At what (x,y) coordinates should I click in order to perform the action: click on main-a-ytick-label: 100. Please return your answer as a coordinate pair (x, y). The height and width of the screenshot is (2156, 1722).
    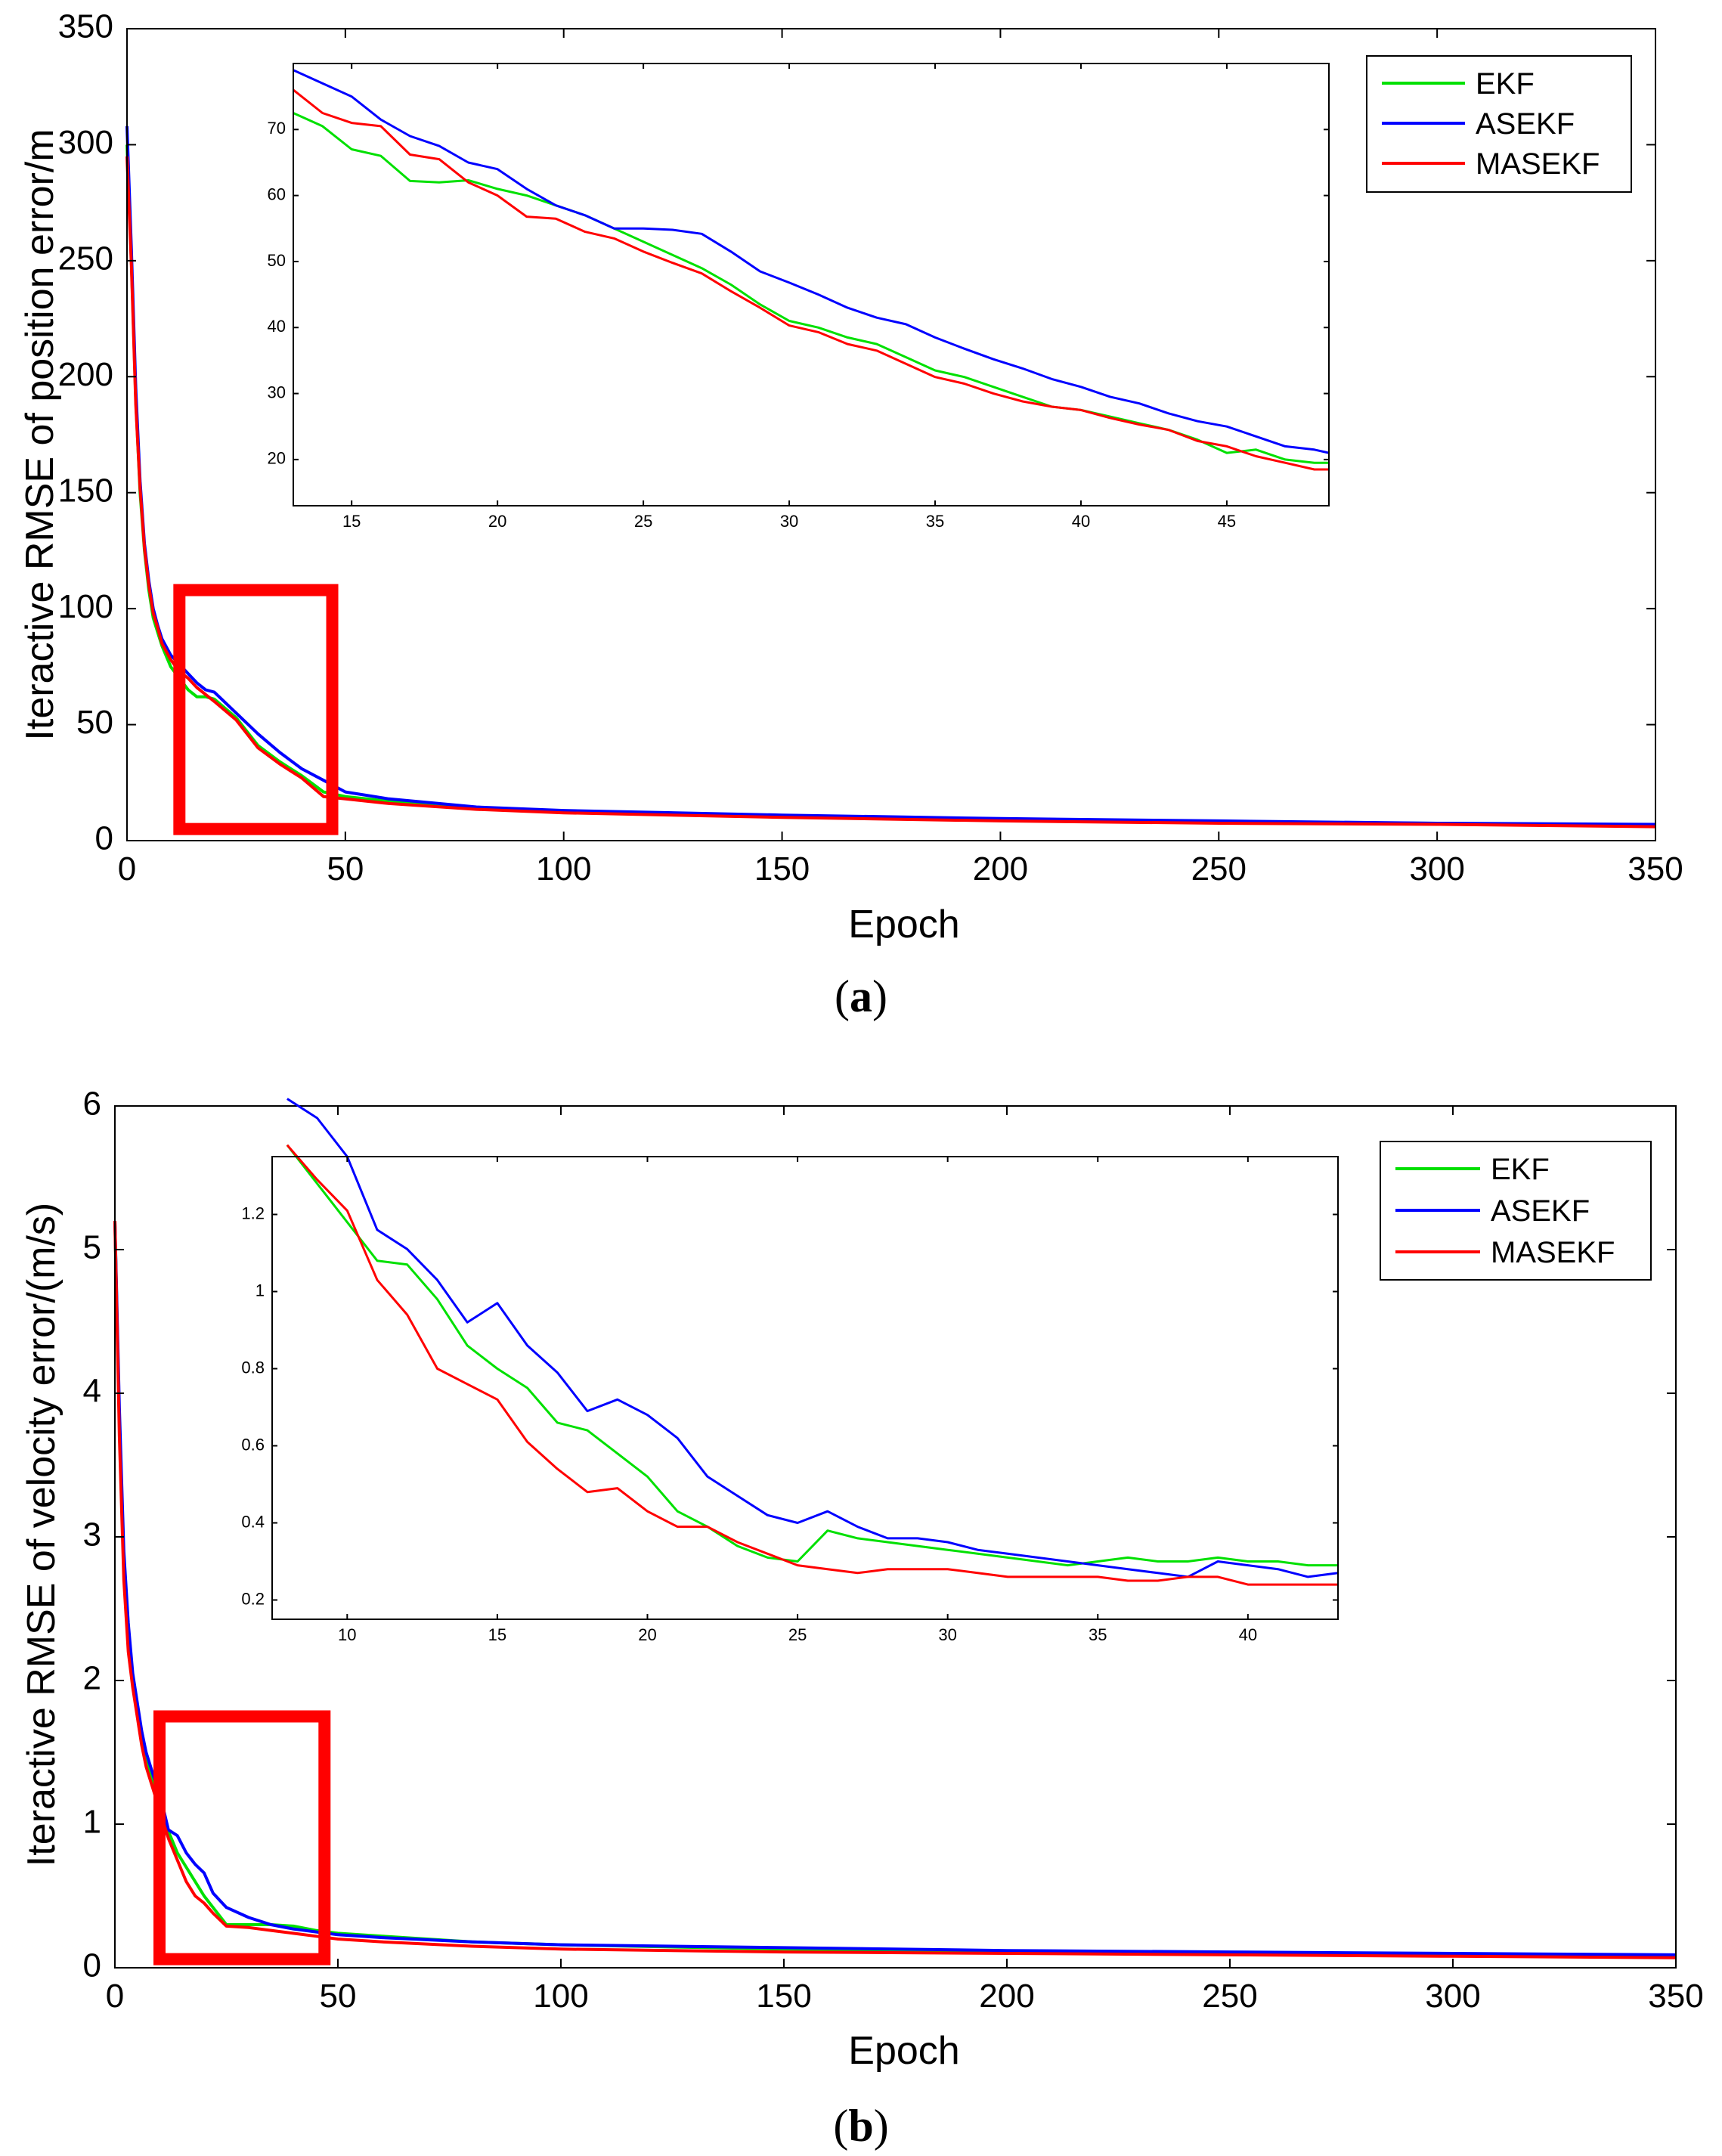
    Looking at the image, I should click on (85, 606).